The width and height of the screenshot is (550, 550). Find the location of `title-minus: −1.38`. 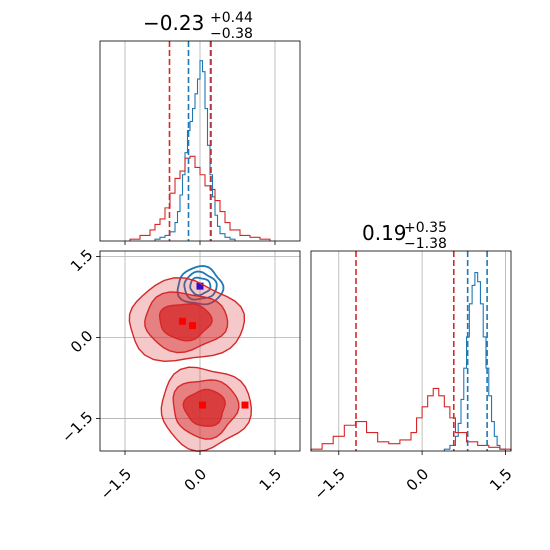

title-minus: −1.38 is located at coordinates (425, 244).